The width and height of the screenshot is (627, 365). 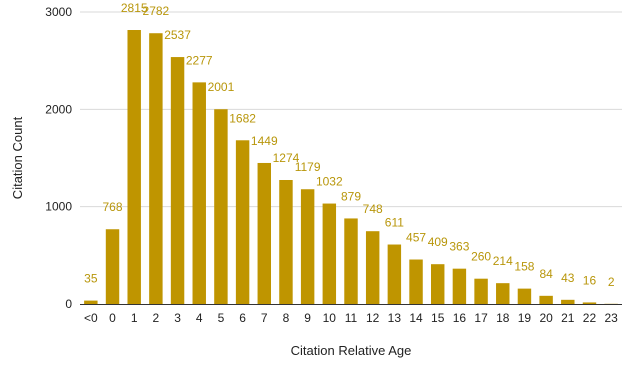 I want to click on data-label: 1449, so click(x=264, y=141).